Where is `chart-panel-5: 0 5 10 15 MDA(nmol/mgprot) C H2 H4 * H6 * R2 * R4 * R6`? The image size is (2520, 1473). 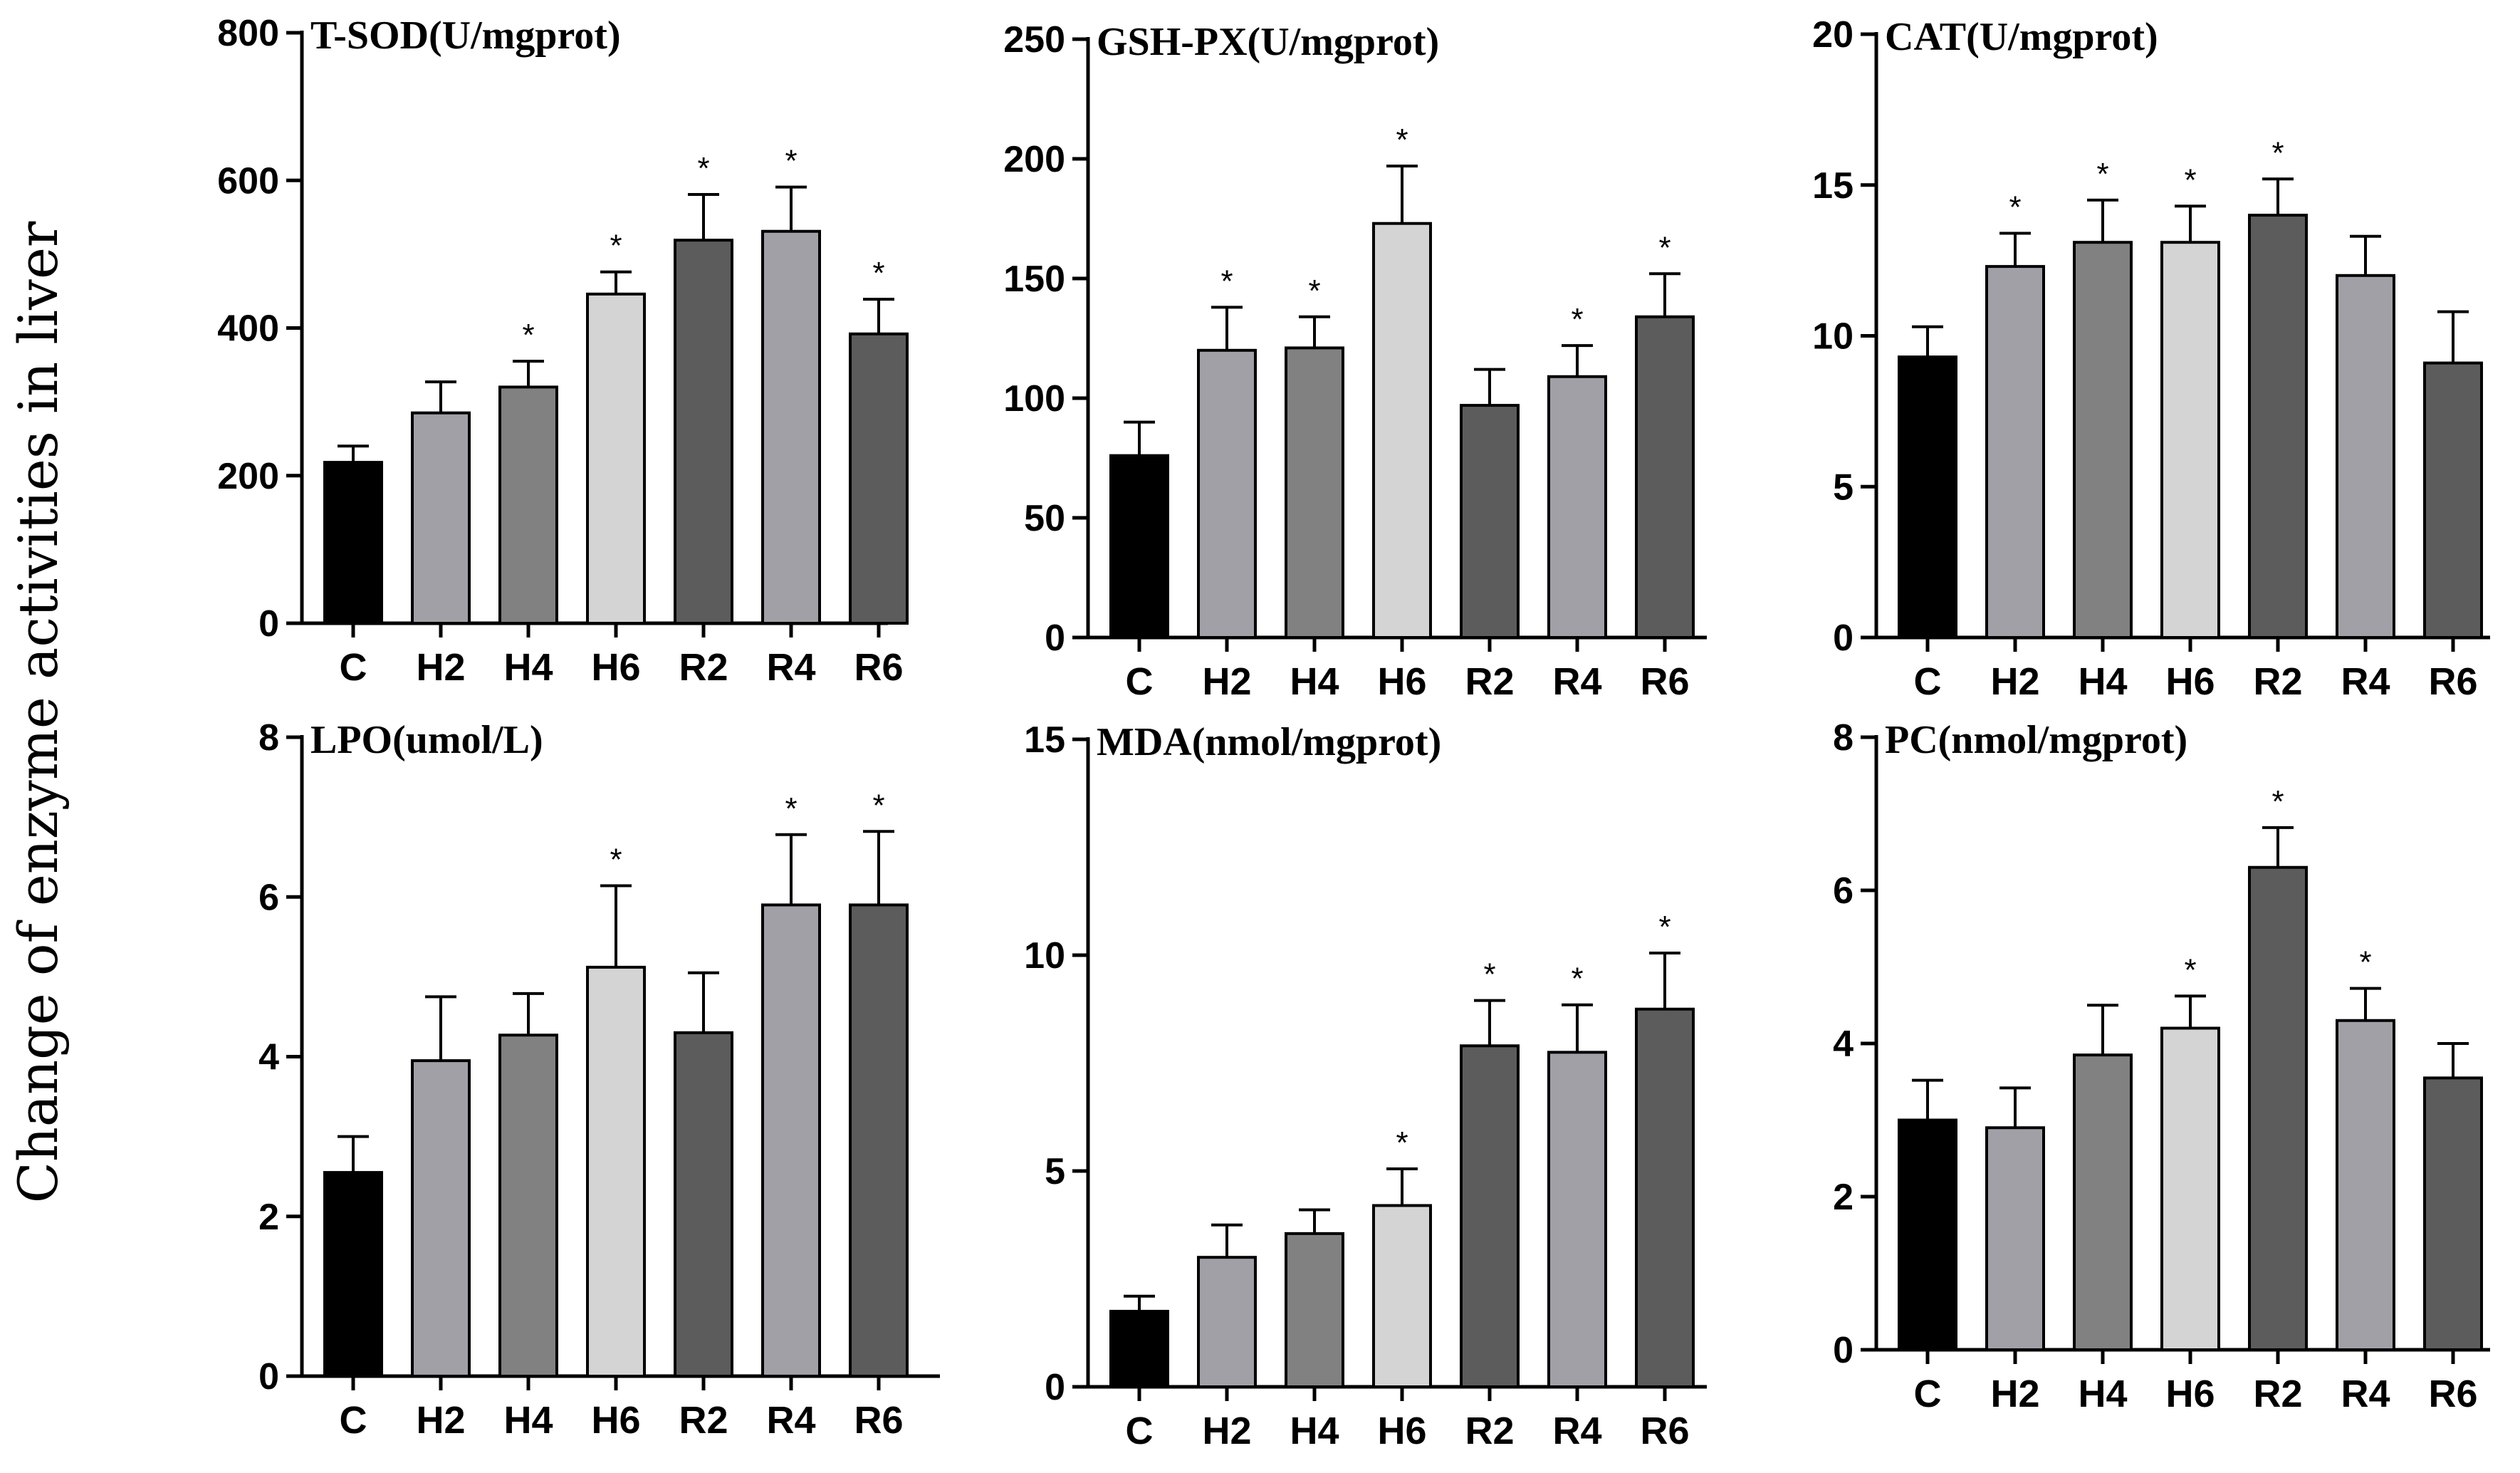
chart-panel-5: 0 5 10 15 MDA(nmol/mgprot) C H2 H4 * H6 * R2 * R4 * R6 is located at coordinates (1365, 1085).